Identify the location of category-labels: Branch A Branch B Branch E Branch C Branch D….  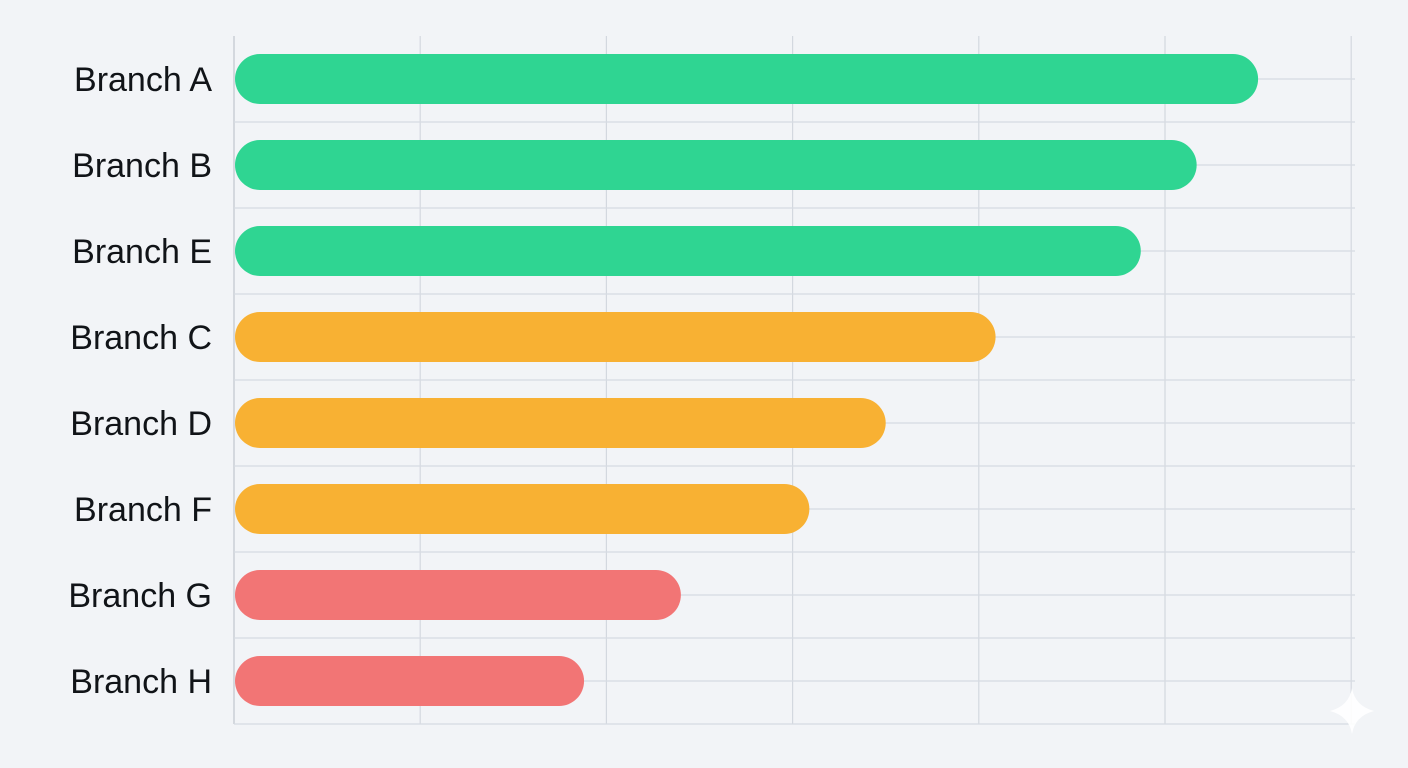
(140, 381).